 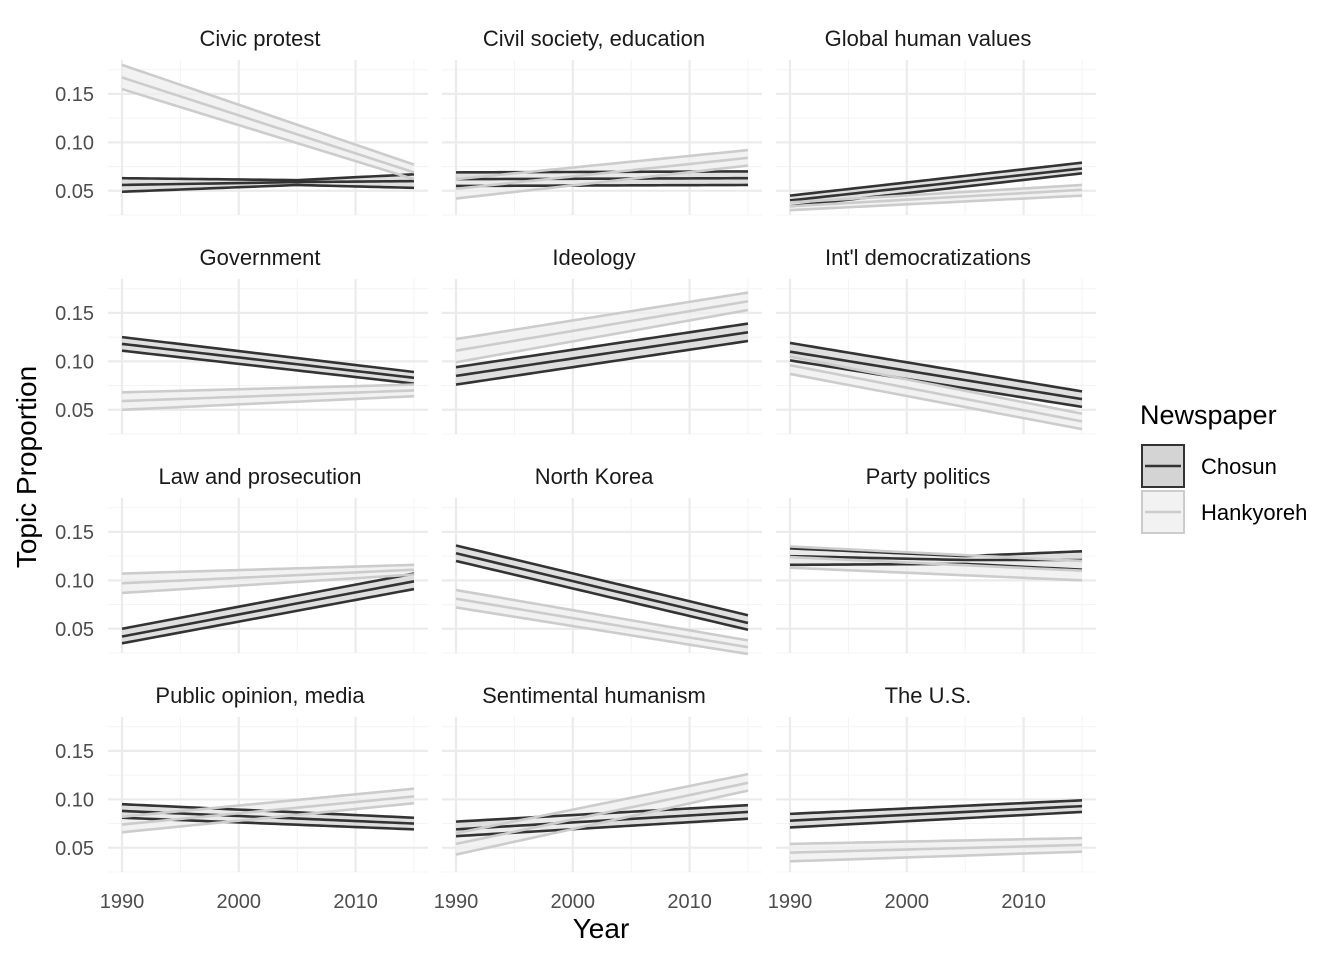 What do you see at coordinates (928, 38) in the screenshot?
I see `panel-title: Global human values` at bounding box center [928, 38].